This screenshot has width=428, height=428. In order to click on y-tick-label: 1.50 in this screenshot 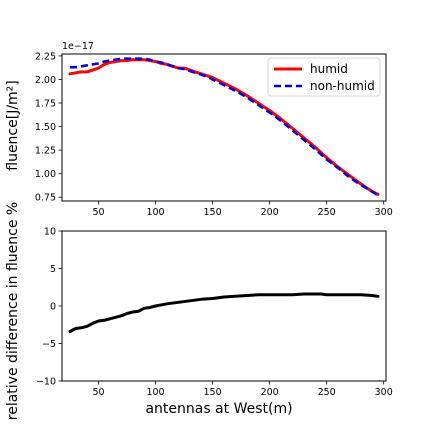, I will do `click(45, 127)`.